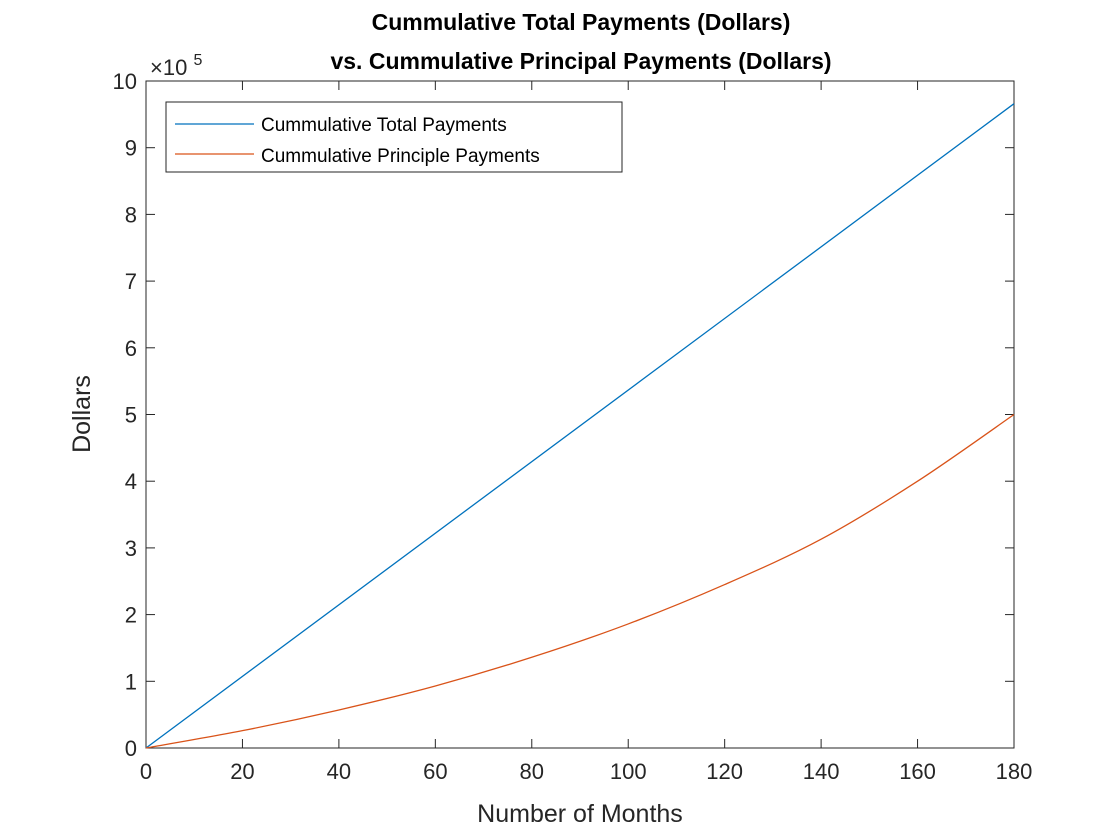  Describe the element at coordinates (400, 156) in the screenshot. I see `legend-label-principle: Cummulative Principle Payments` at that location.